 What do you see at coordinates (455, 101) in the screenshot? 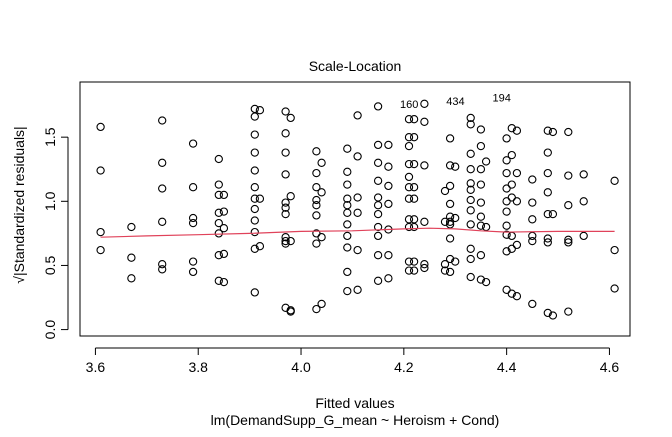
I see `point-annotations: 160 434 194` at bounding box center [455, 101].